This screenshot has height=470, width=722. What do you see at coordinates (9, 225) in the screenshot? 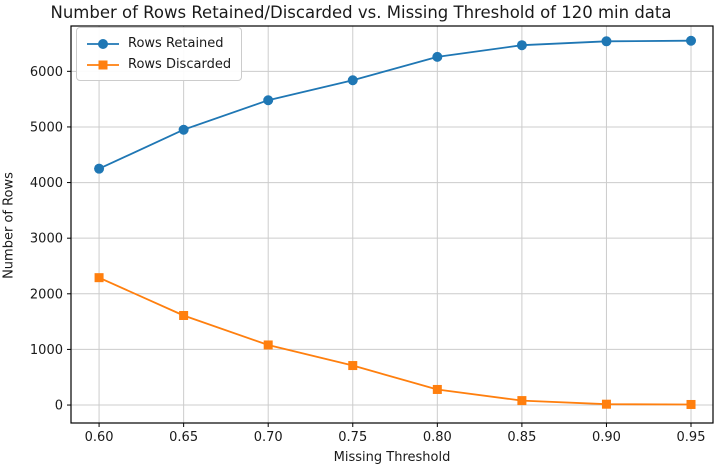
I see `y-axis-label: Number of Rows` at bounding box center [9, 225].